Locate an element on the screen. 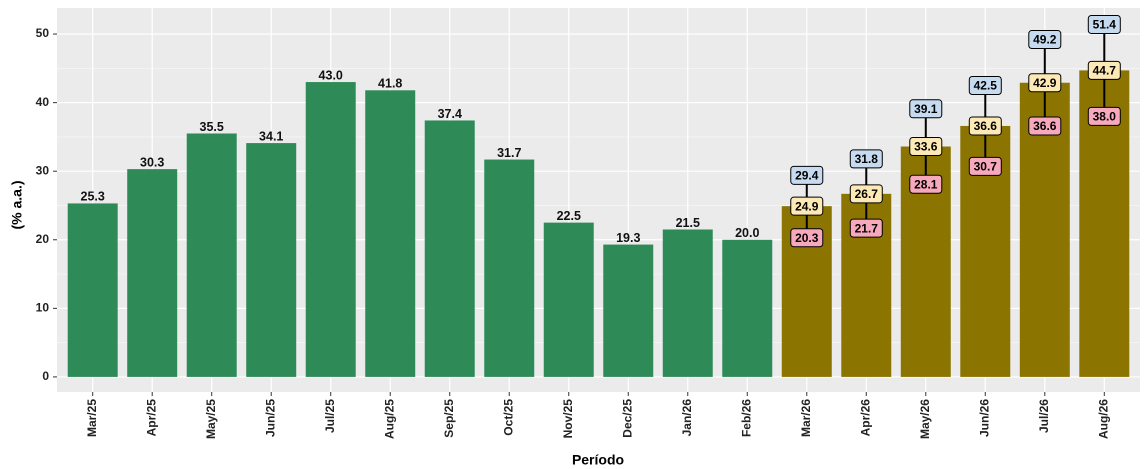 This screenshot has width=1145, height=469. value-label: 30.7 is located at coordinates (986, 167).